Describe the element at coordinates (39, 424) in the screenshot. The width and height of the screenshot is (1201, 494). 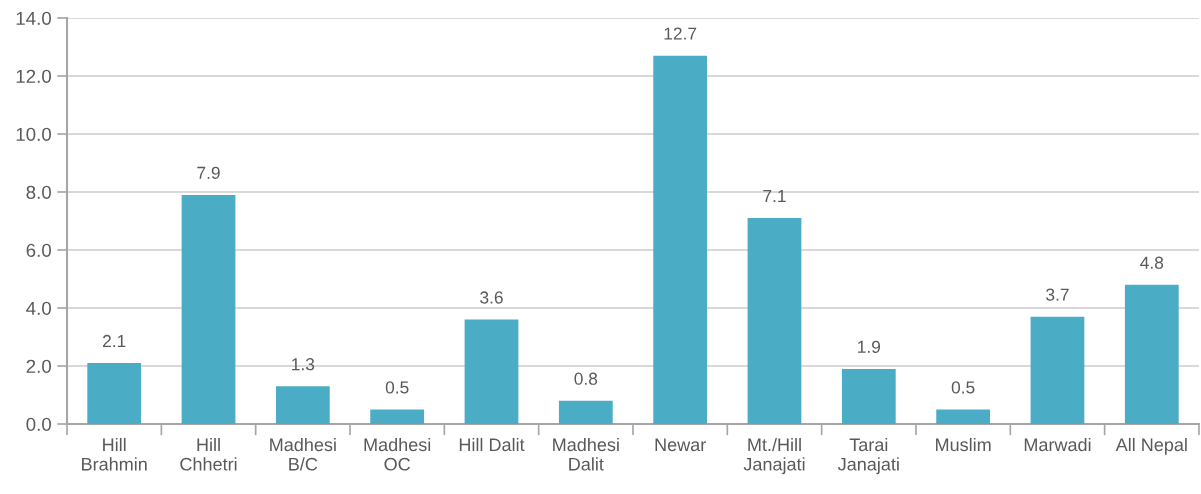
I see `y-tick-label: 0.0` at that location.